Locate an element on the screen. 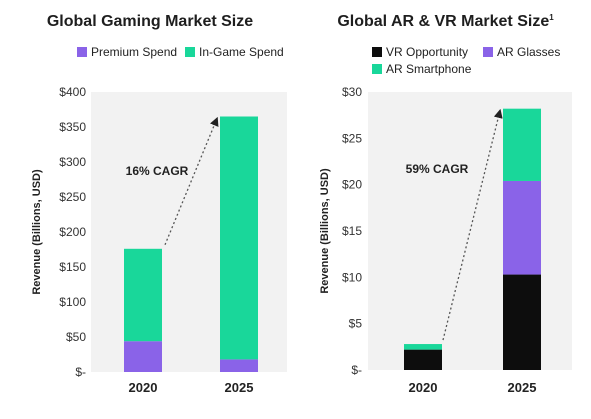 The image size is (591, 419). ar-vr-y-axis-label: Revenue (Billions, USD) is located at coordinates (325, 231).